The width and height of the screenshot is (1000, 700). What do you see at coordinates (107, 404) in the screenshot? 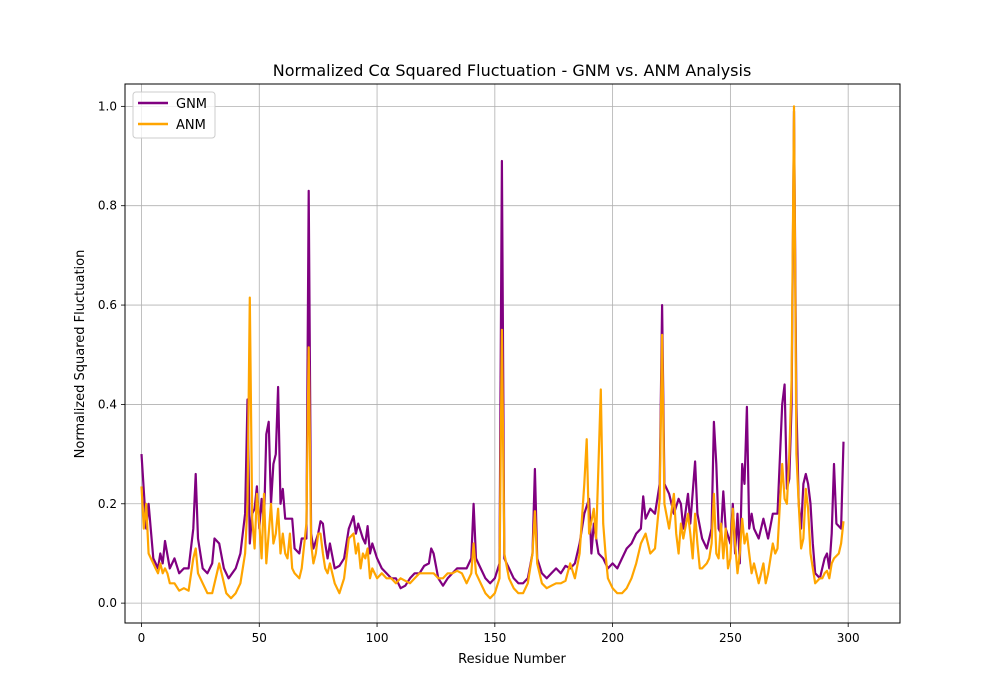
I see `y-tick-label: 0.4` at bounding box center [107, 404].